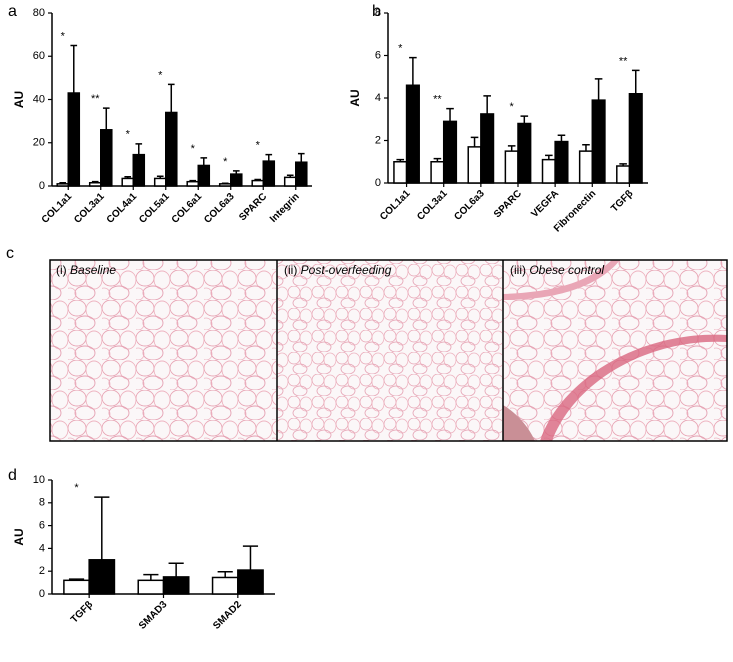  What do you see at coordinates (39, 480) in the screenshot?
I see `y-tick-label: 10` at bounding box center [39, 480].